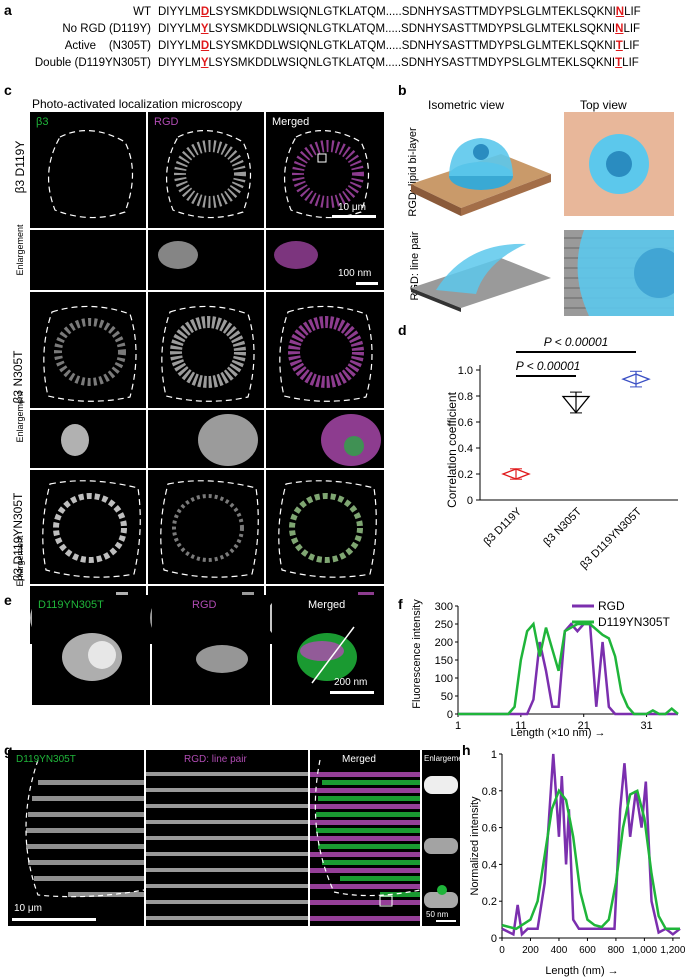 The width and height of the screenshot is (685, 980). What do you see at coordinates (559, 950) in the screenshot?
I see `h-xtick-label: 400` at bounding box center [559, 950].